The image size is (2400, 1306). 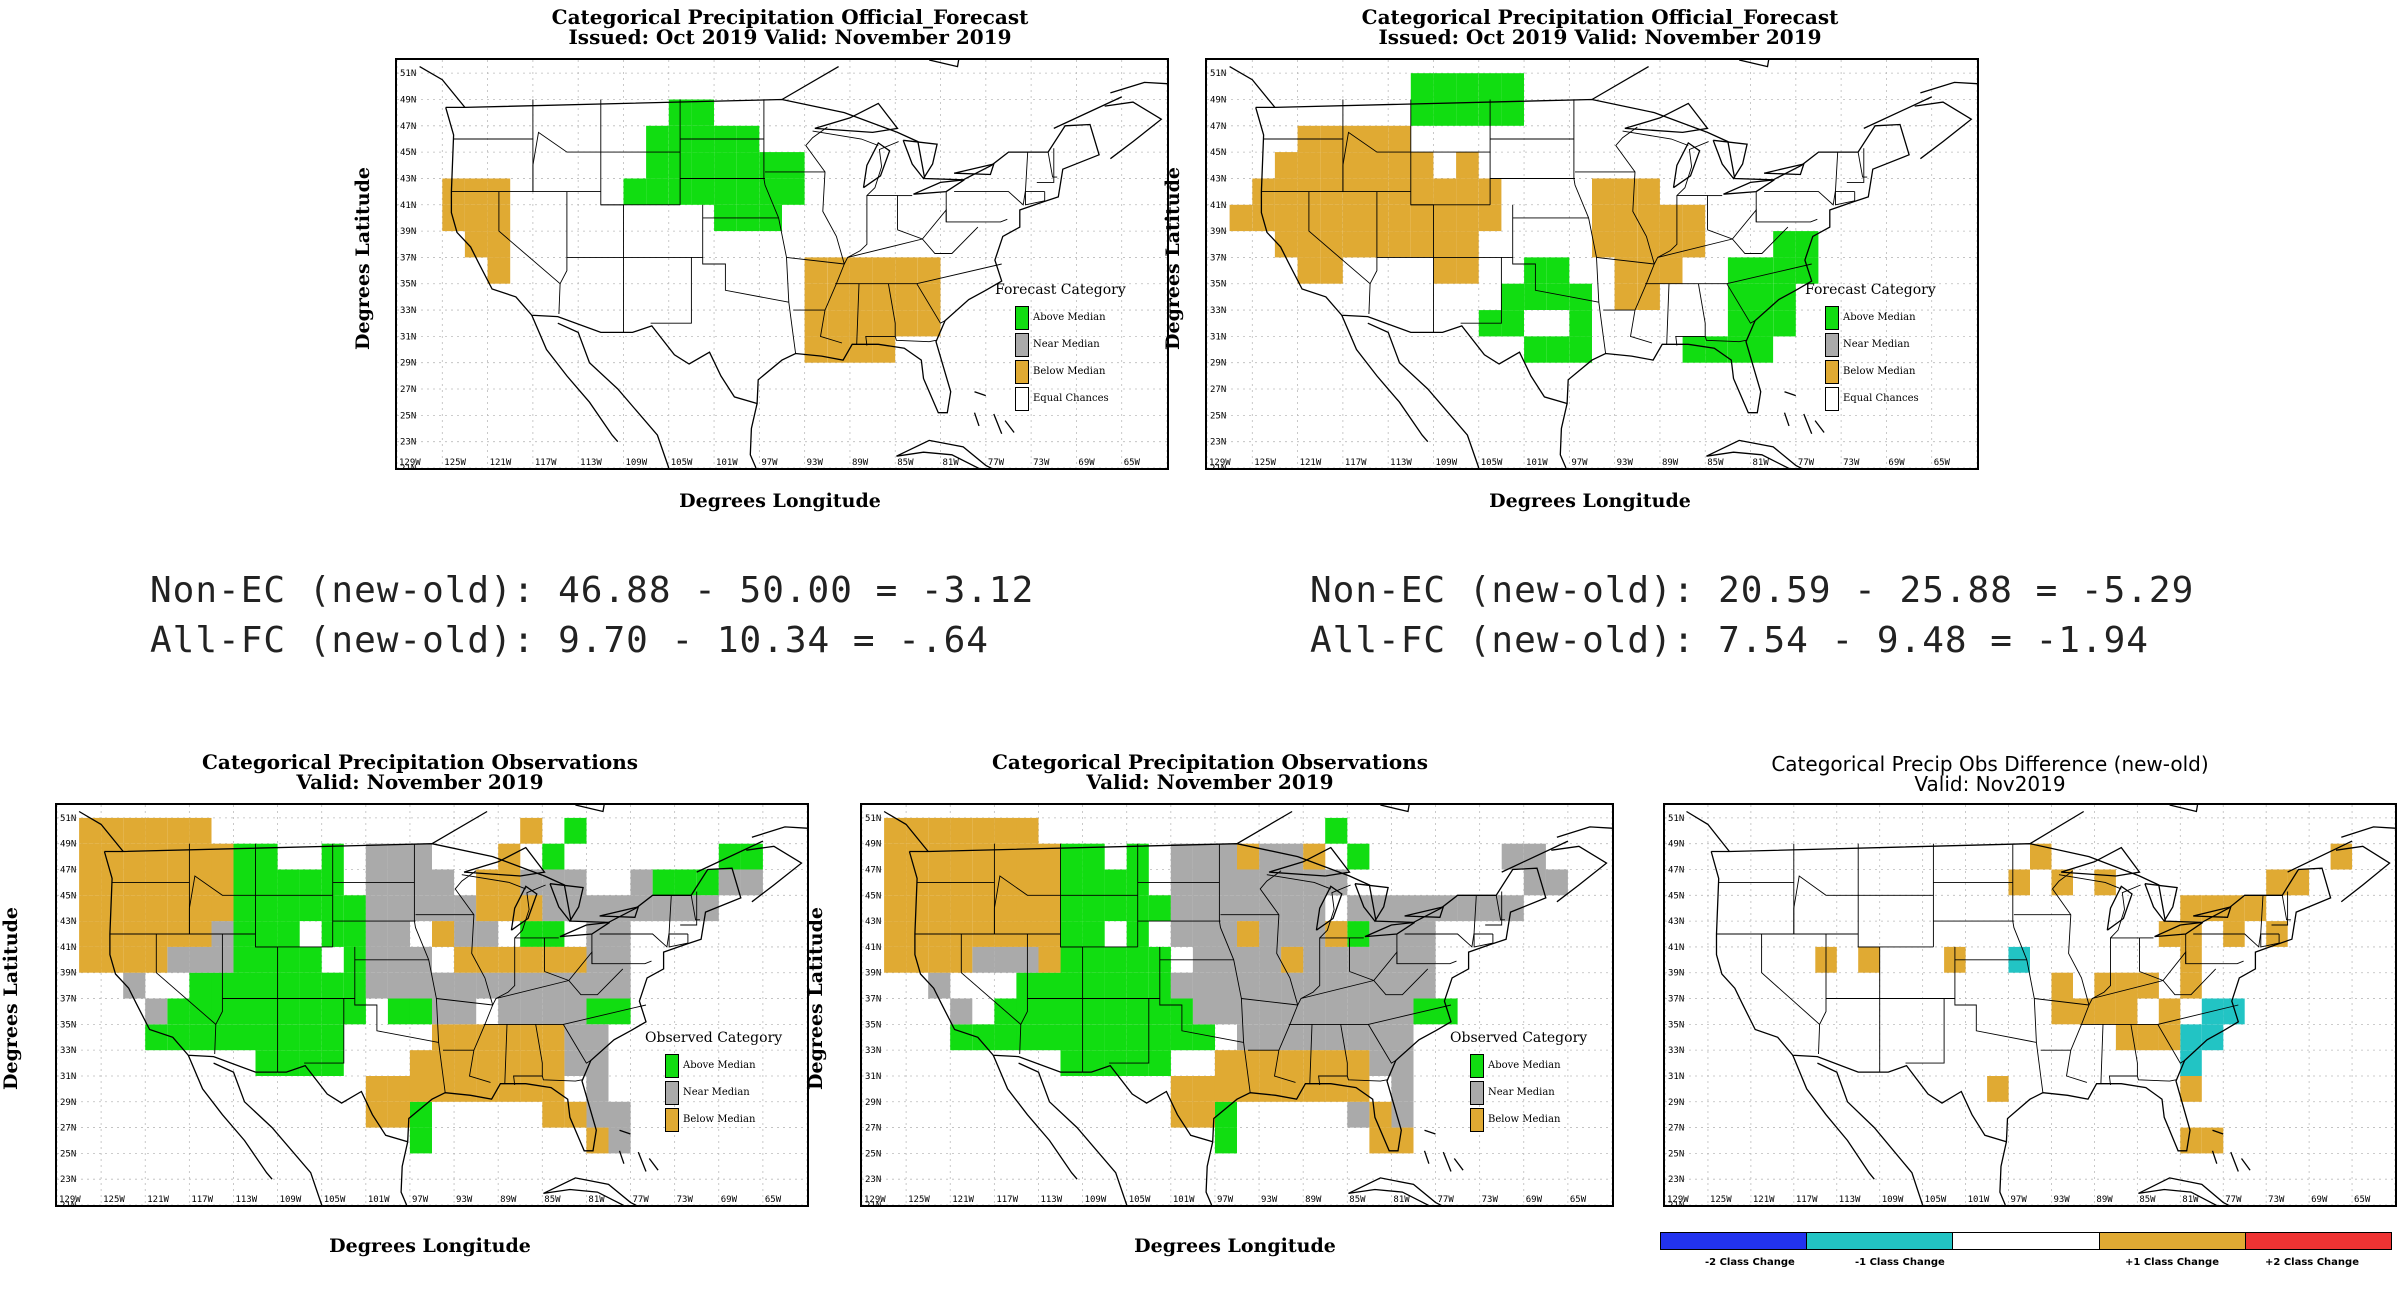 I want to click on lat-tick-label: 43N, so click(x=408, y=179).